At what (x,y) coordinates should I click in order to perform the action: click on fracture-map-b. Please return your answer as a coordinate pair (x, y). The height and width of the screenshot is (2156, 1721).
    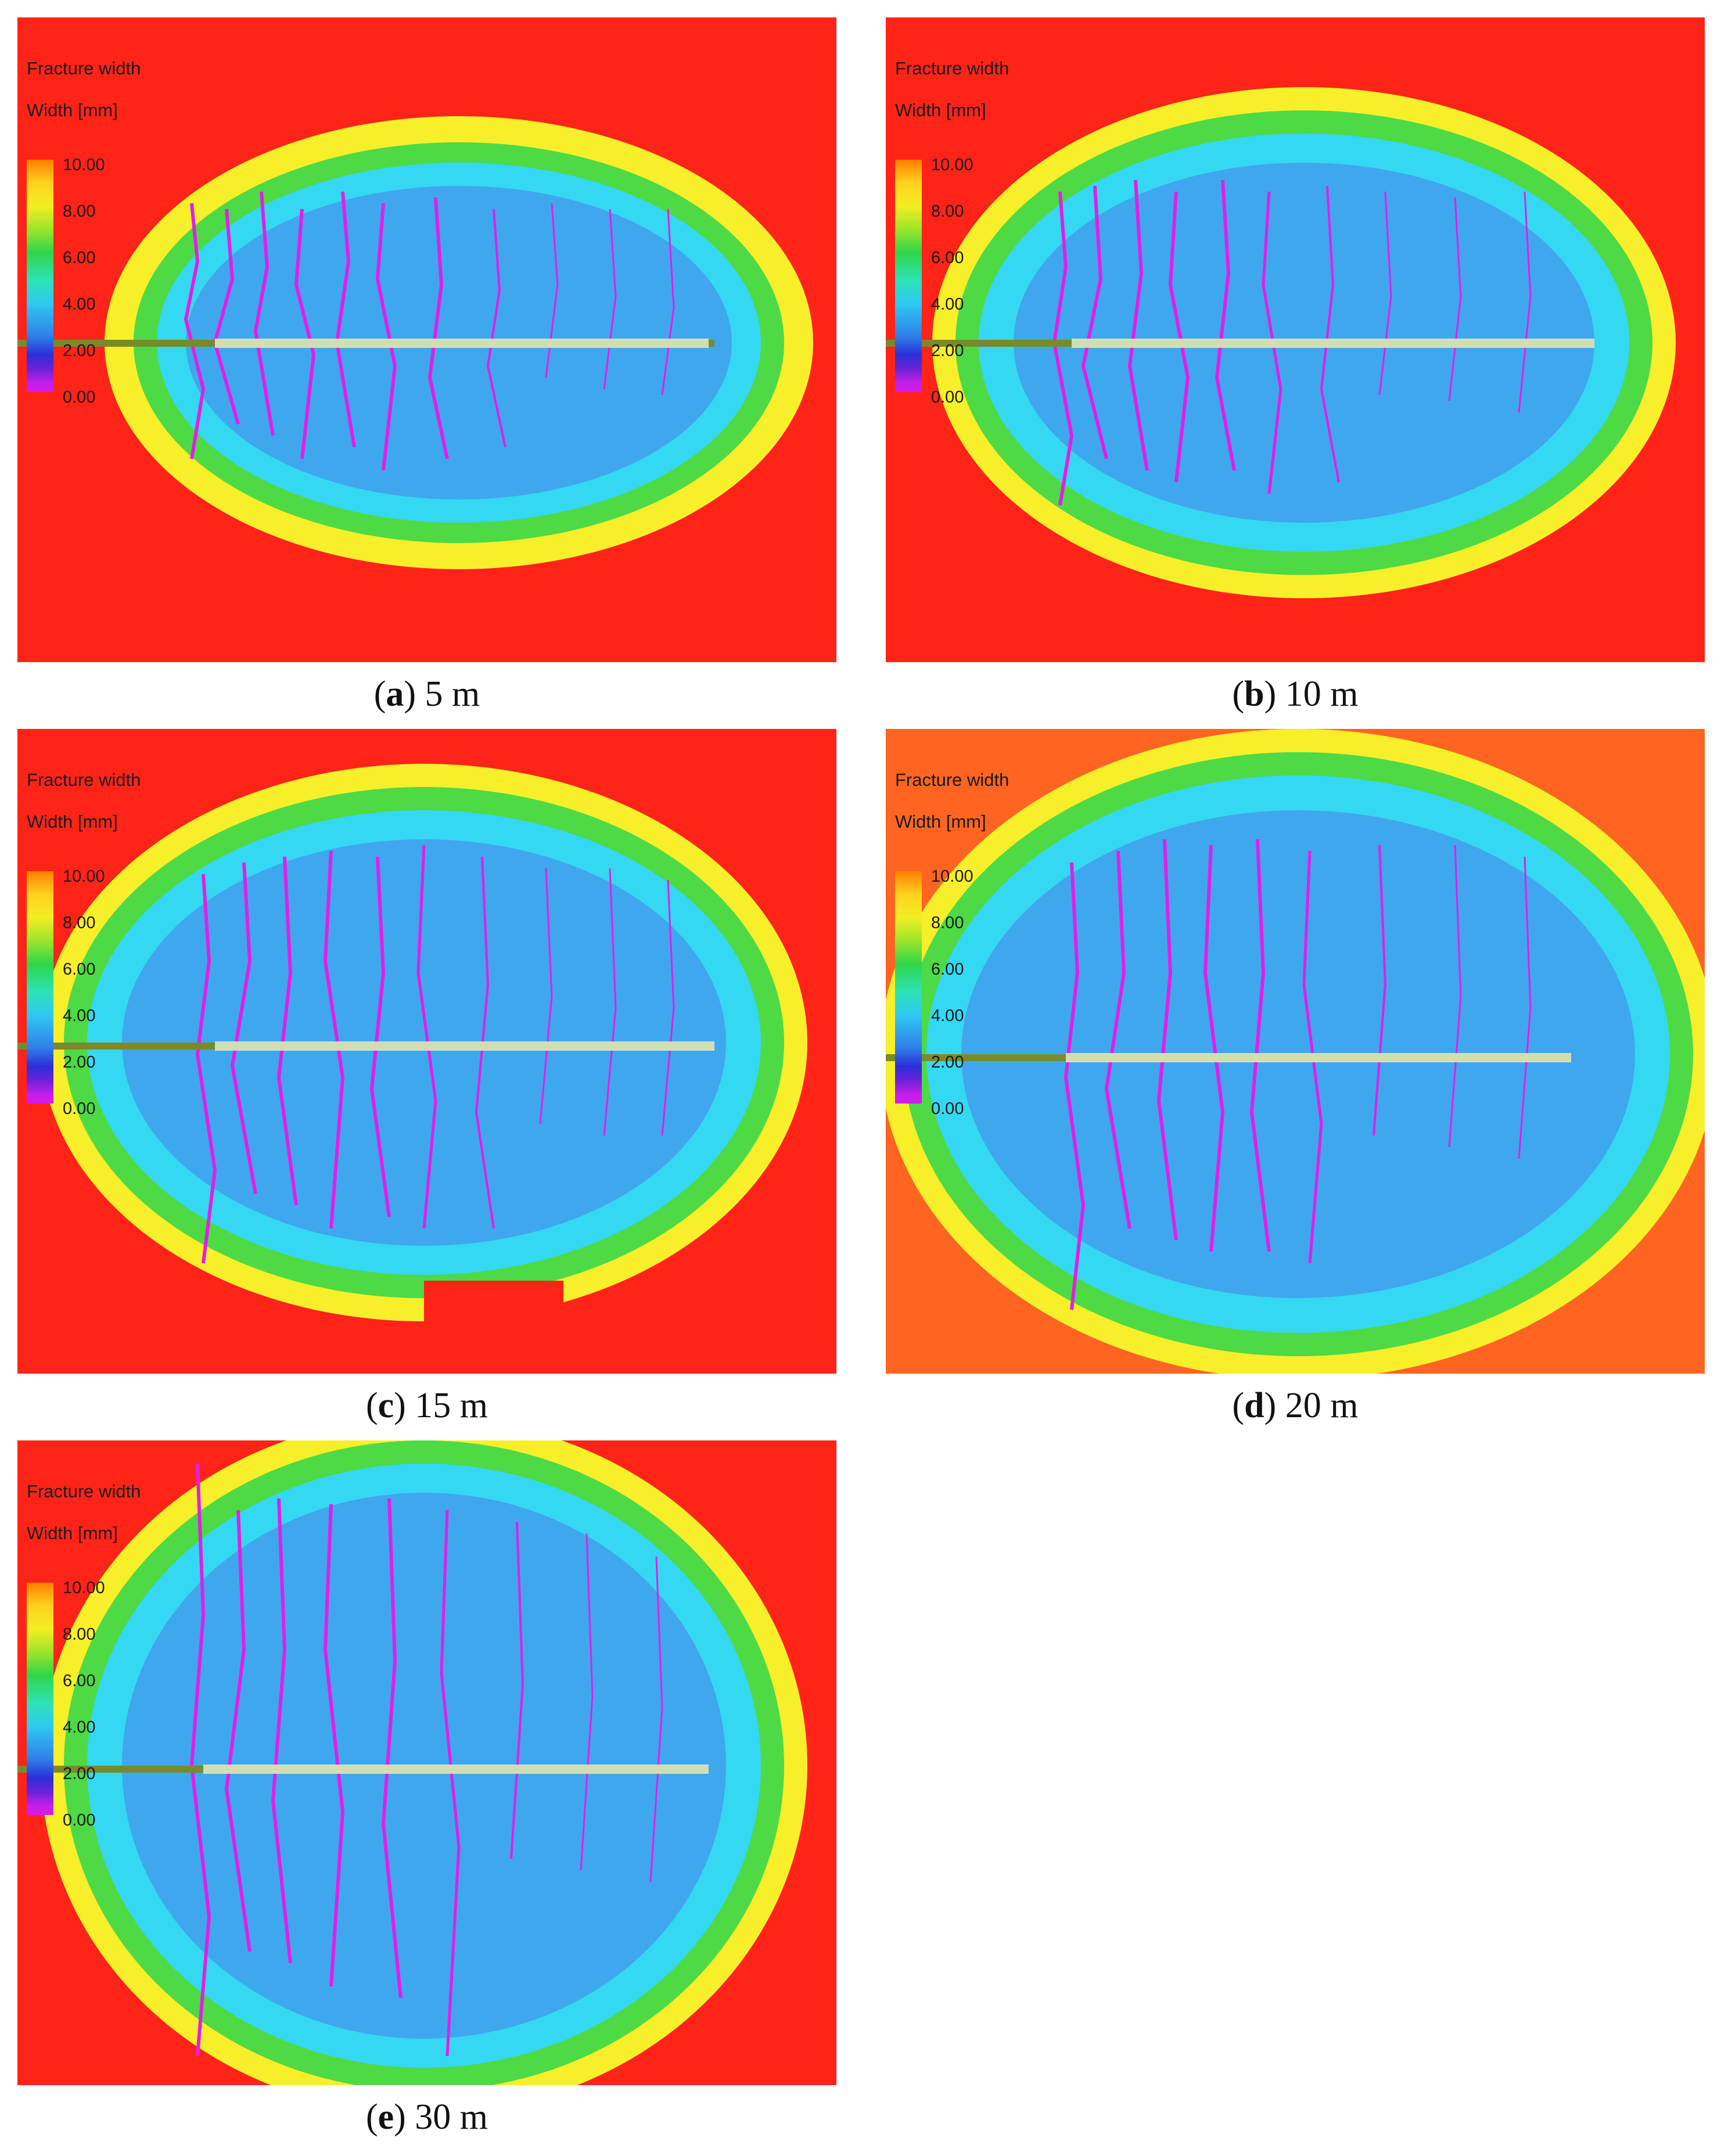
    Looking at the image, I should click on (1295, 339).